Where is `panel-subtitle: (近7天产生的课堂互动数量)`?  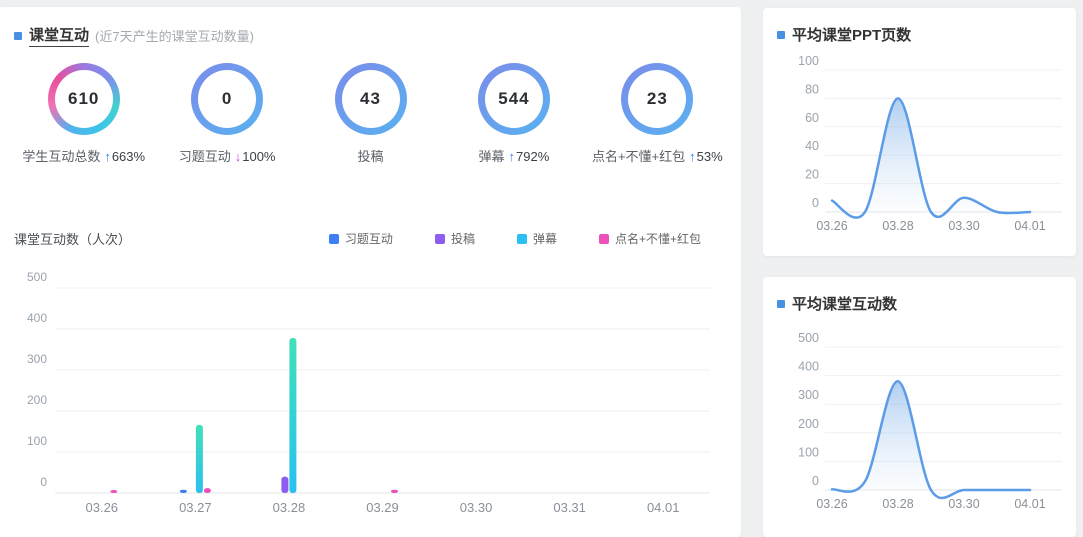
panel-subtitle: (近7天产生的课堂互动数量) is located at coordinates (174, 36).